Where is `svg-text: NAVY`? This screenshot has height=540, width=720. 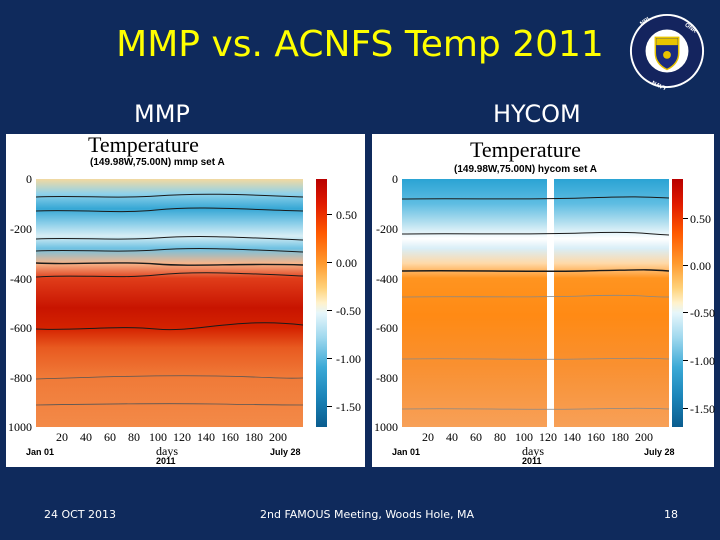 svg-text: NAVY is located at coordinates (659, 85).